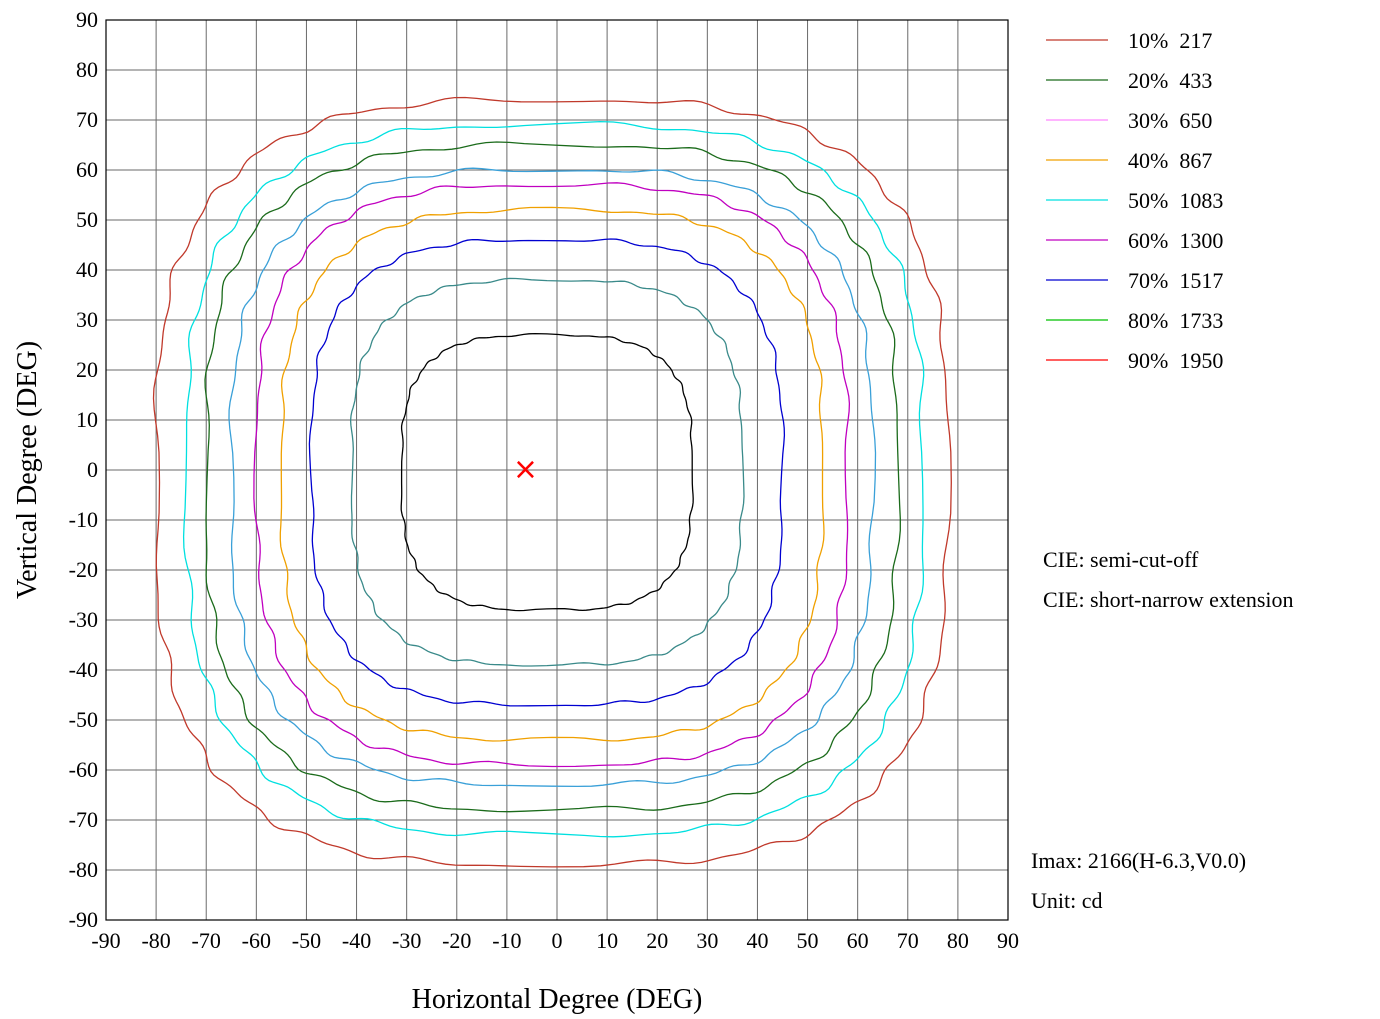 This screenshot has width=1380, height=1019. Describe the element at coordinates (958, 940) in the screenshot. I see `x-tick-label: 80` at that location.